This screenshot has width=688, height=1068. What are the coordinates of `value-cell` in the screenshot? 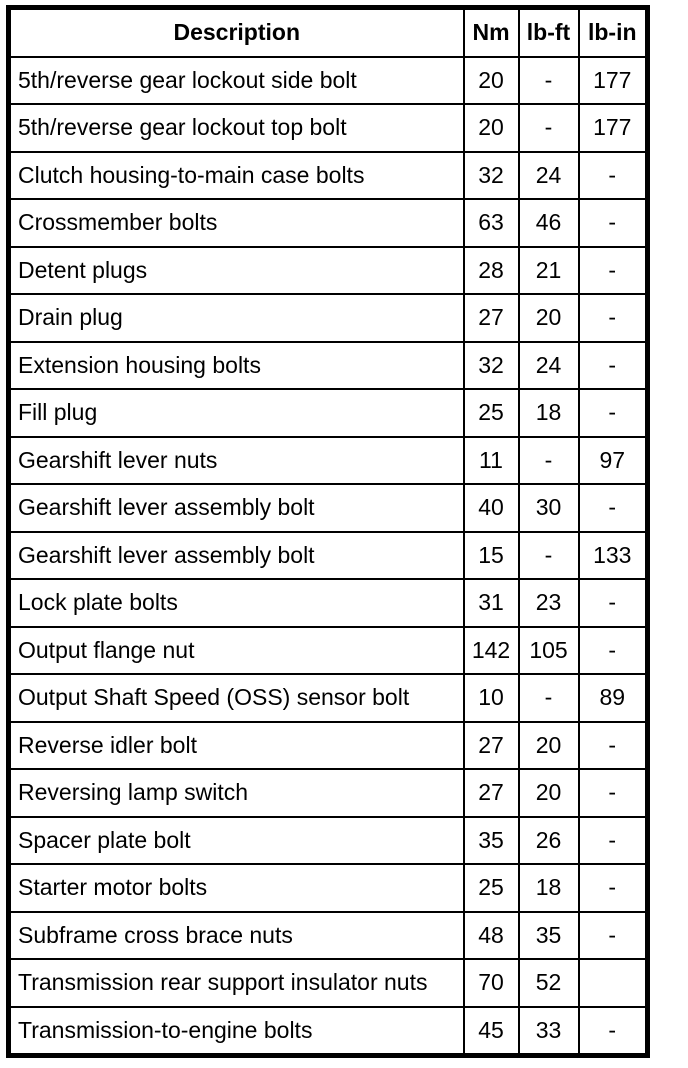 It's located at (613, 983).